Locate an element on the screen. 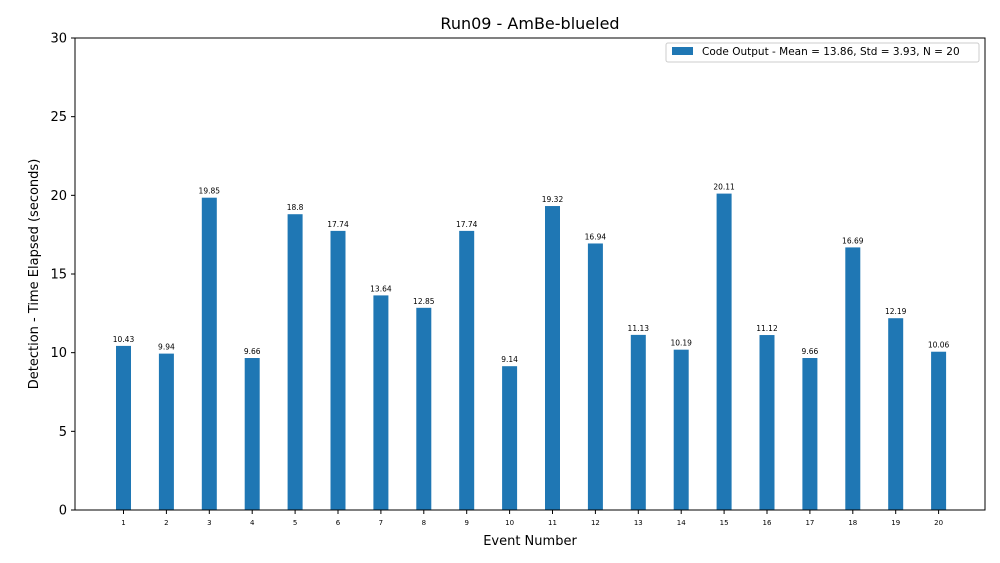 The image size is (1000, 563). bar-value-label: 13.64 is located at coordinates (381, 288).